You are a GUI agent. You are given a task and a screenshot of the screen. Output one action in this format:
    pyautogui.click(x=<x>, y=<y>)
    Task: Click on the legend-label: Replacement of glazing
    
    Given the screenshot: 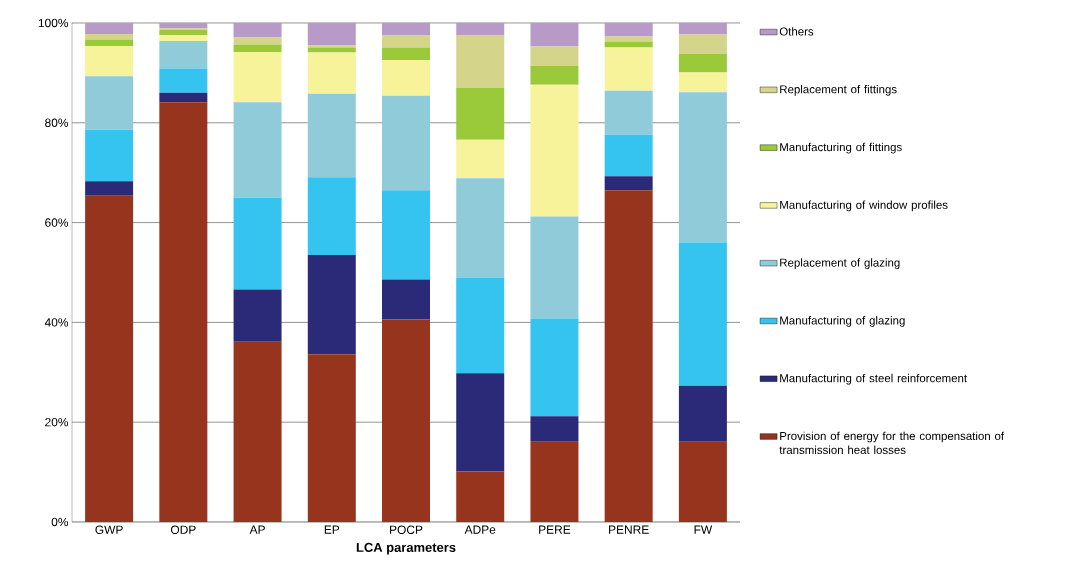 What is the action you would take?
    pyautogui.click(x=840, y=263)
    